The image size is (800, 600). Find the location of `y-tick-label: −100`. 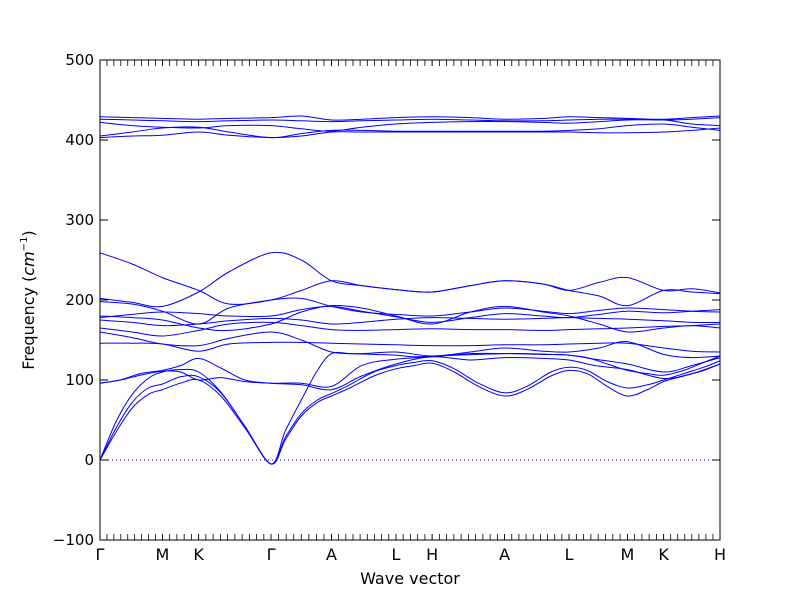

y-tick-label: −100 is located at coordinates (73, 540).